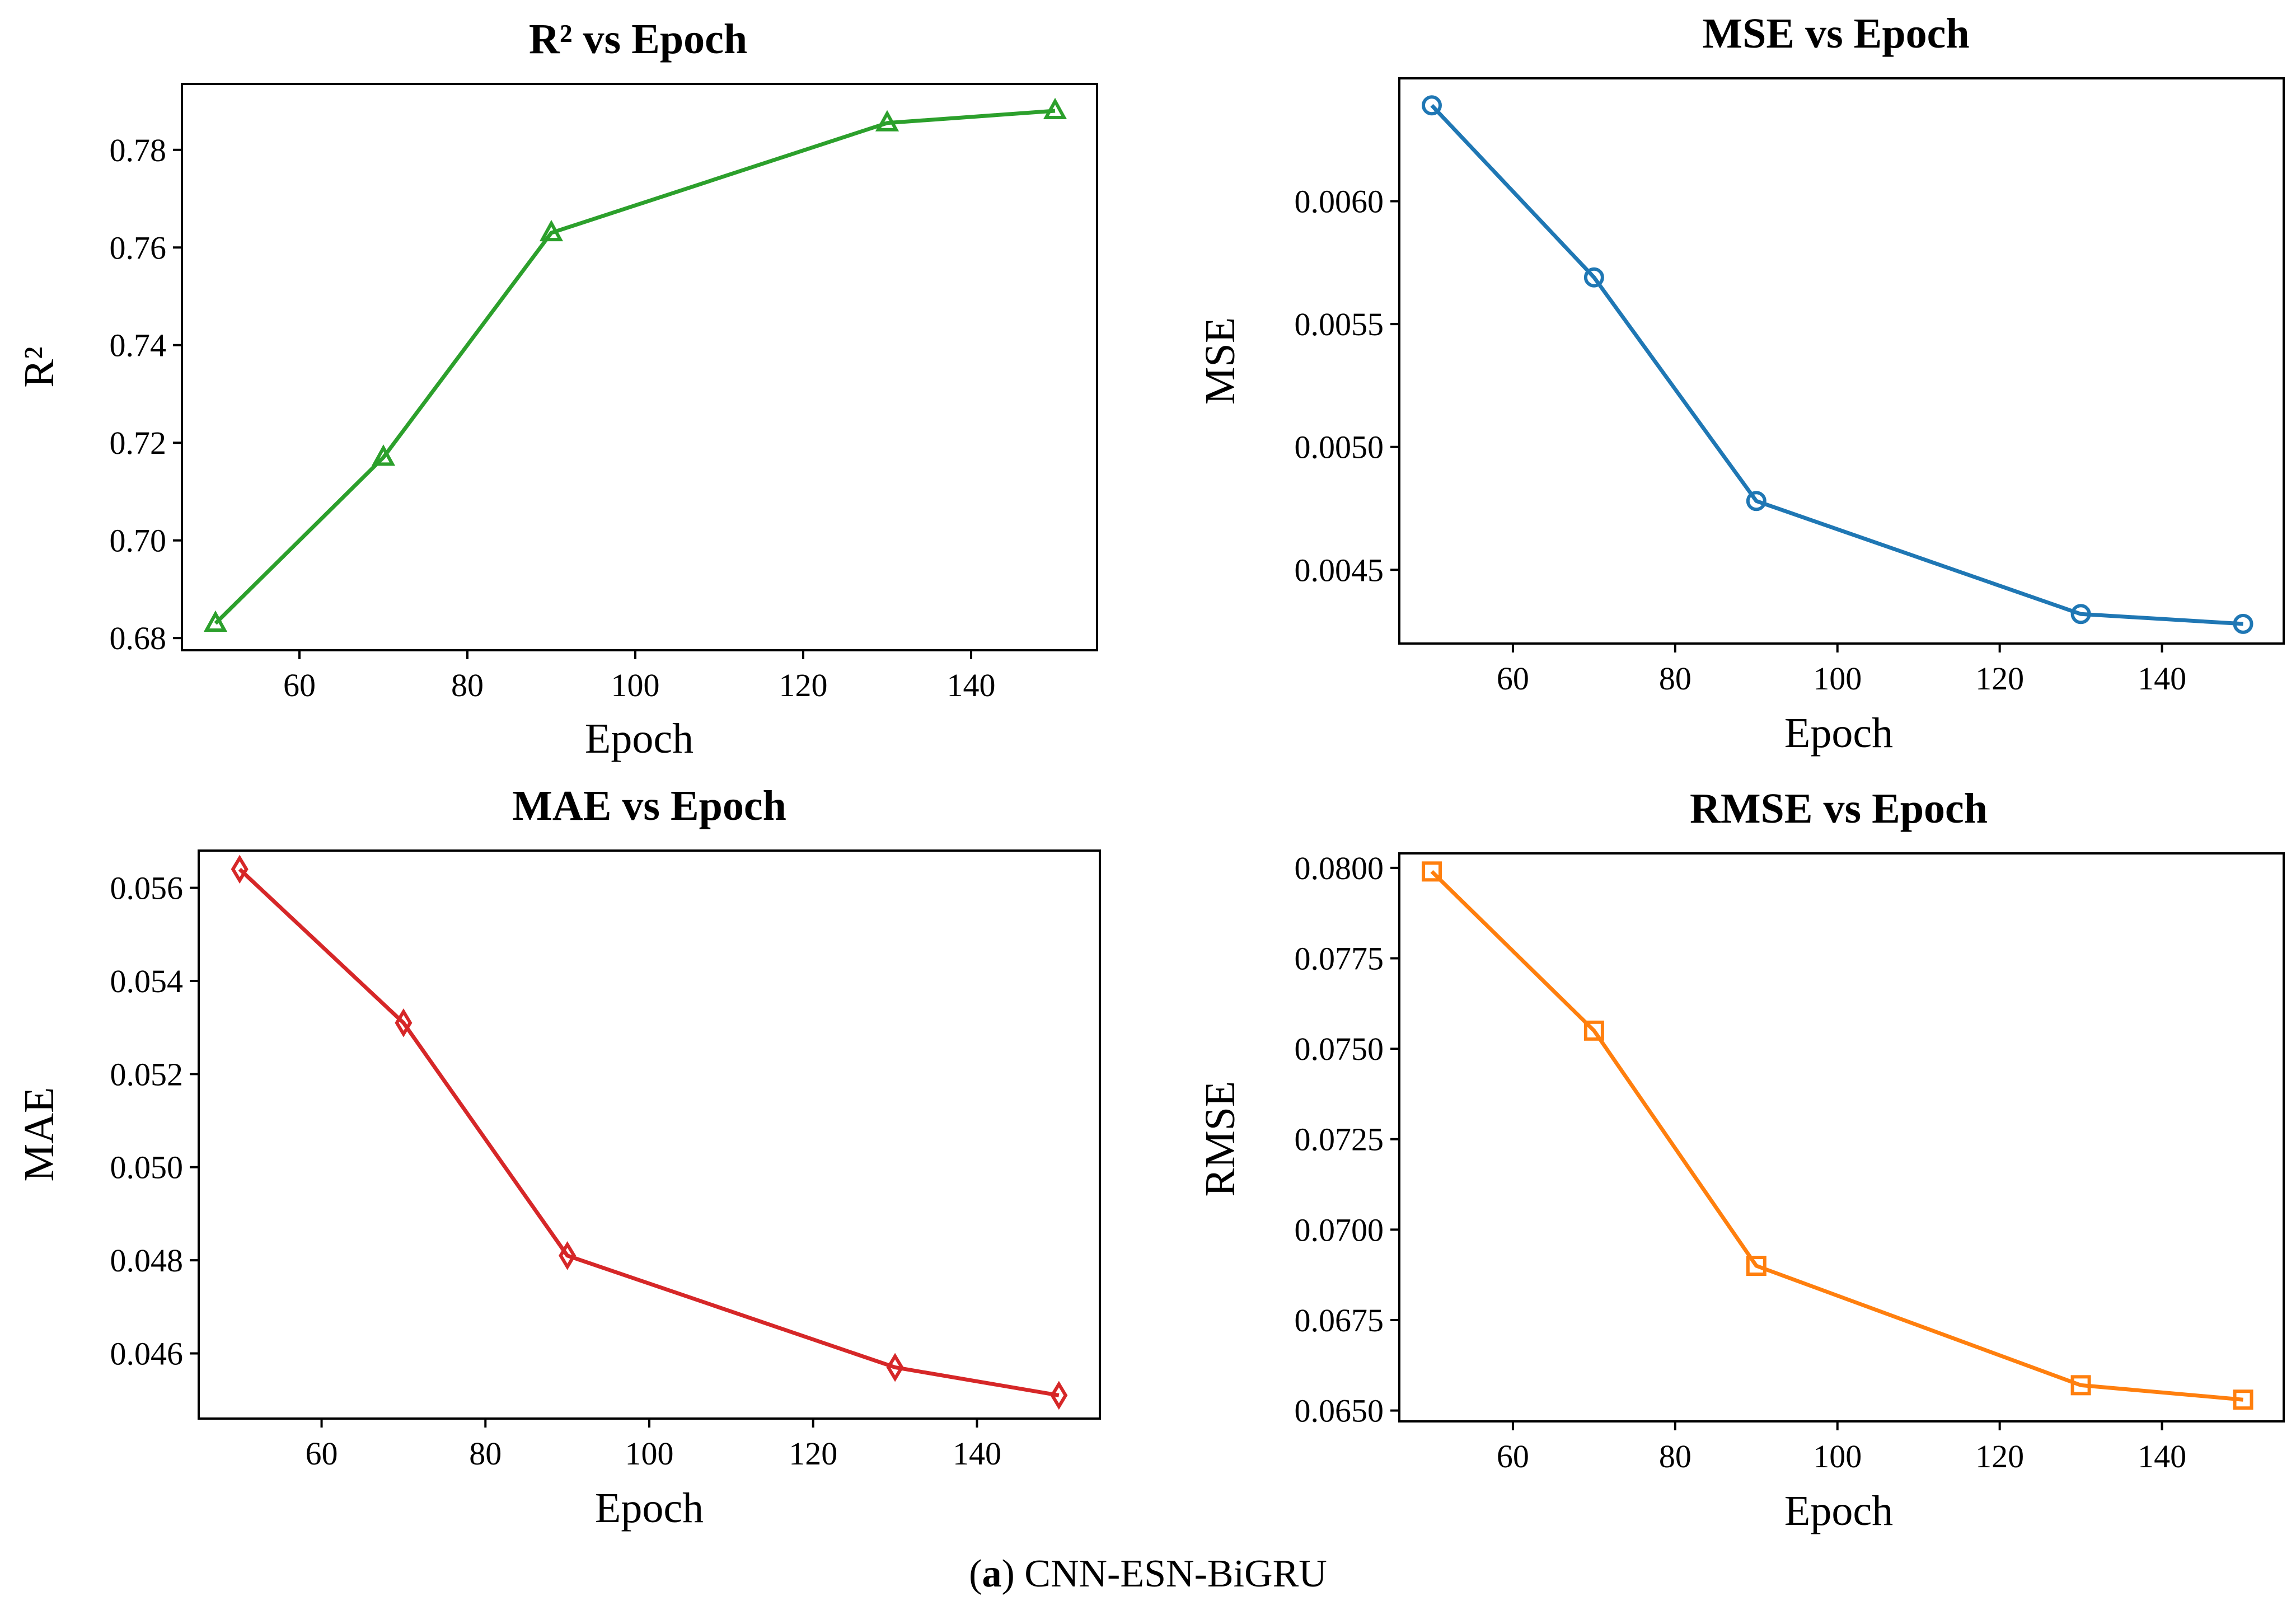  Describe the element at coordinates (2162, 678) in the screenshot. I see `mse-x-tick-label: 140` at that location.